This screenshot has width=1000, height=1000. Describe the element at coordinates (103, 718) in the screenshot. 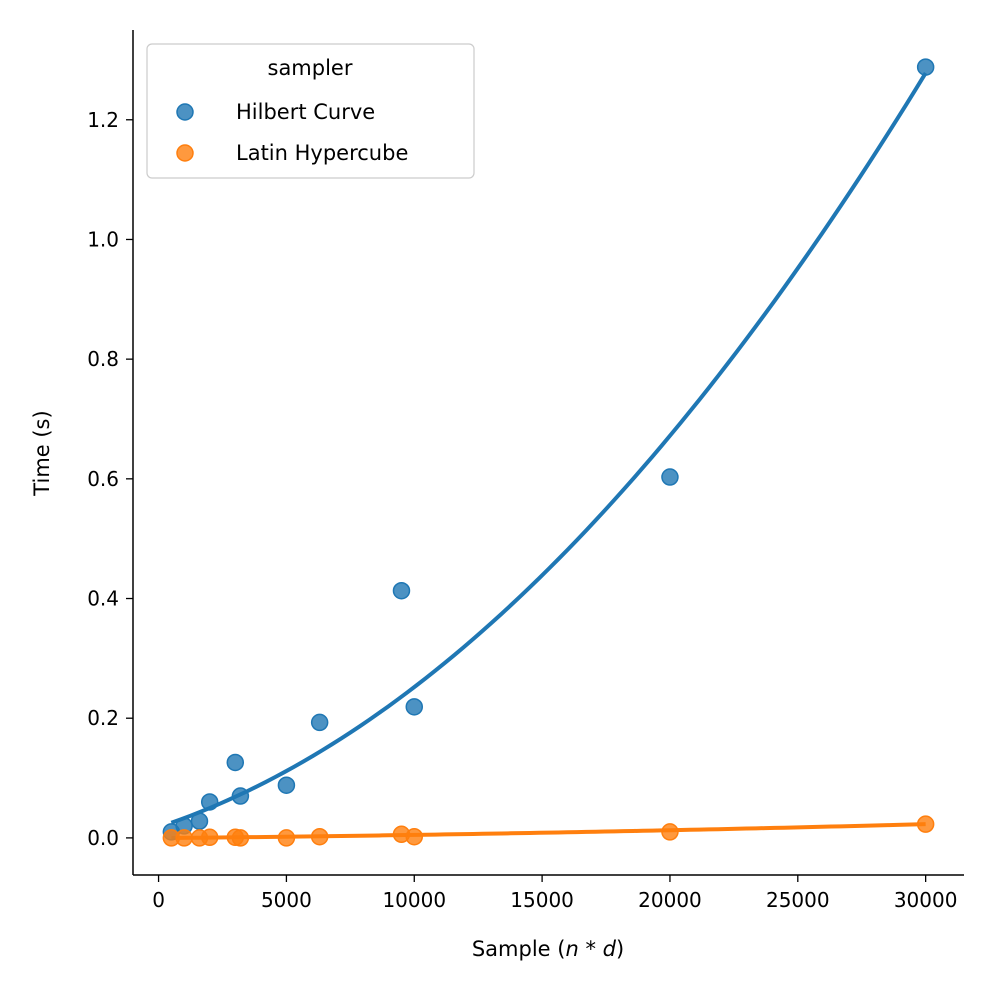

I see `y-tick-label: 0.2` at that location.